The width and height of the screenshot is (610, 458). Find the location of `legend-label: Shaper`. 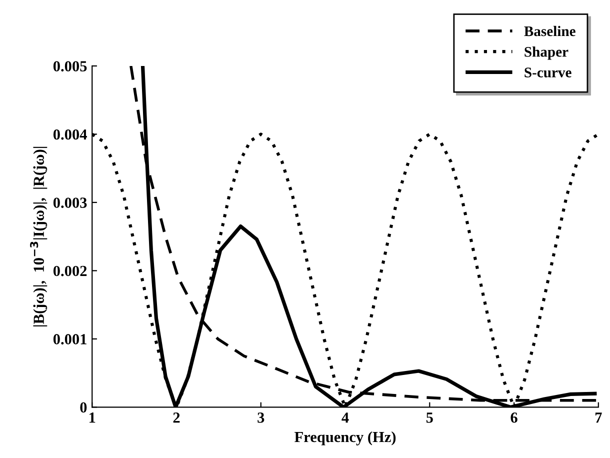

legend-label: Shaper is located at coordinates (546, 53).